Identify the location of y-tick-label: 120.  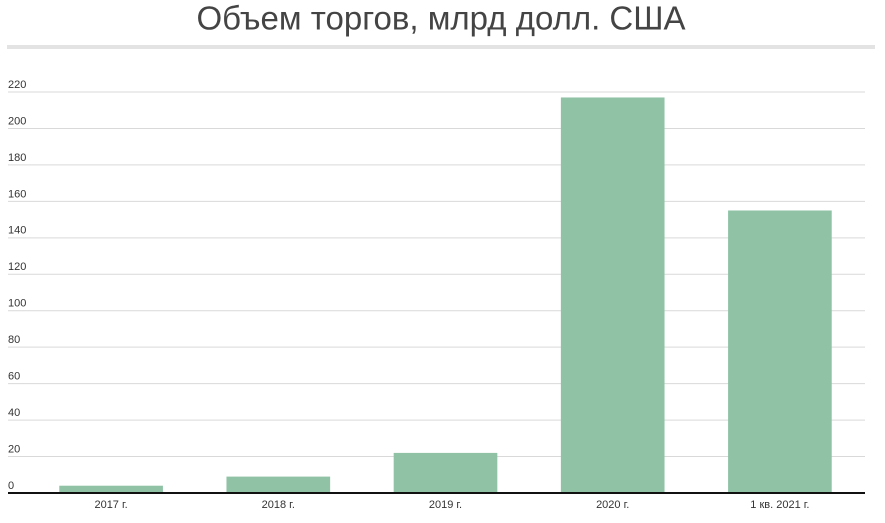
(17, 267).